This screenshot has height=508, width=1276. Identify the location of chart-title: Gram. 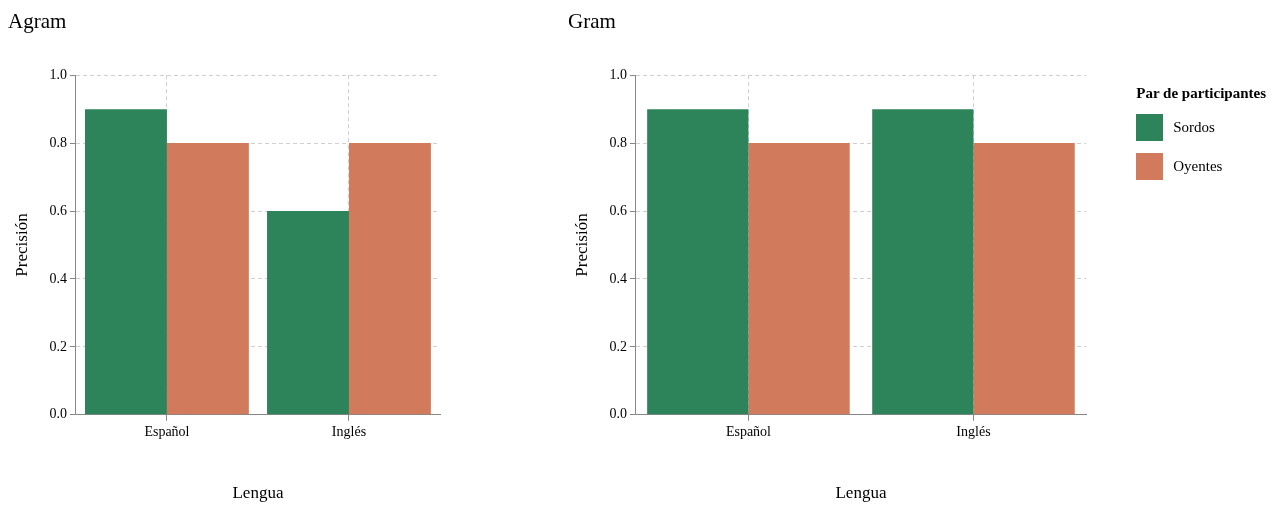
(592, 21).